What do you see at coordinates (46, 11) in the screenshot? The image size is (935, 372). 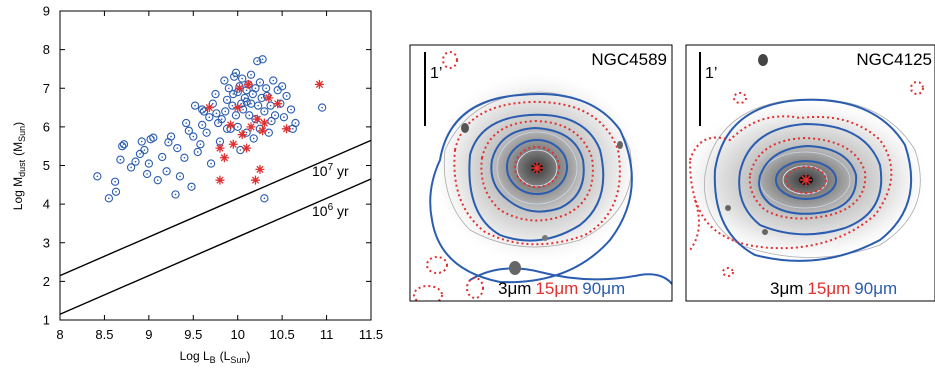 I see `y-tick-label: 9` at bounding box center [46, 11].